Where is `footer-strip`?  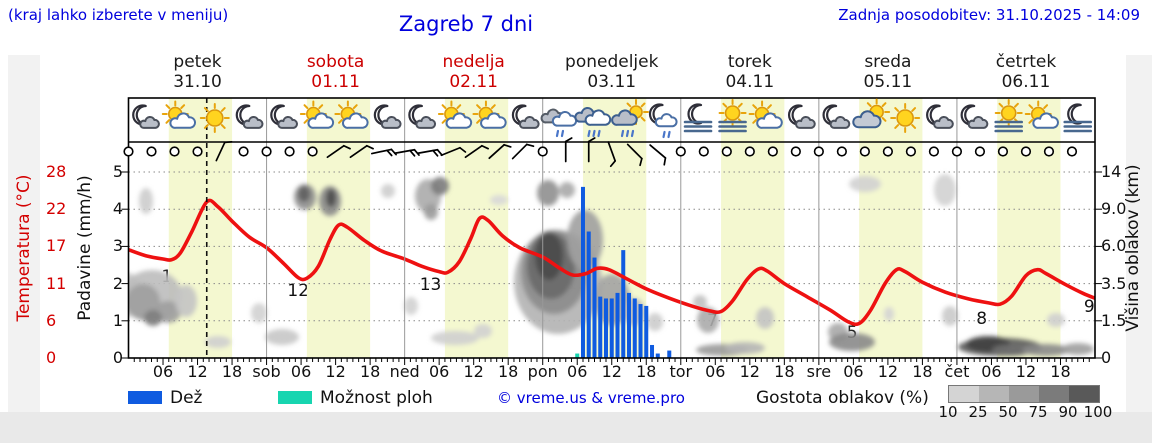 footer-strip is located at coordinates (576, 427).